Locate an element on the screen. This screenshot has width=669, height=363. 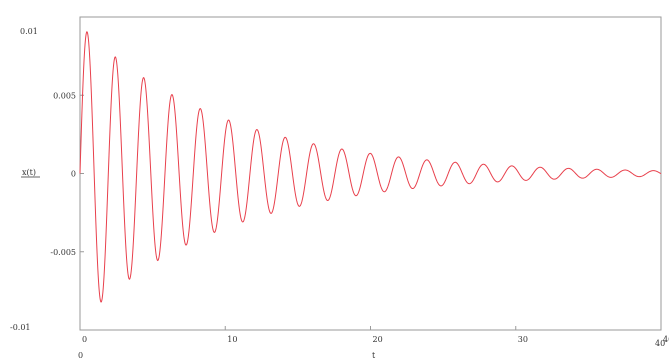
x-range-min-label: 0 is located at coordinates (80, 355).